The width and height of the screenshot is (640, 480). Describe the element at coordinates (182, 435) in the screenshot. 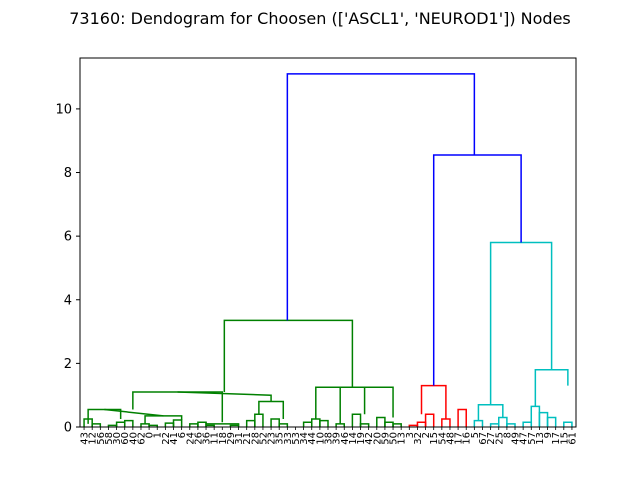

I see `leaf-label: 6` at that location.